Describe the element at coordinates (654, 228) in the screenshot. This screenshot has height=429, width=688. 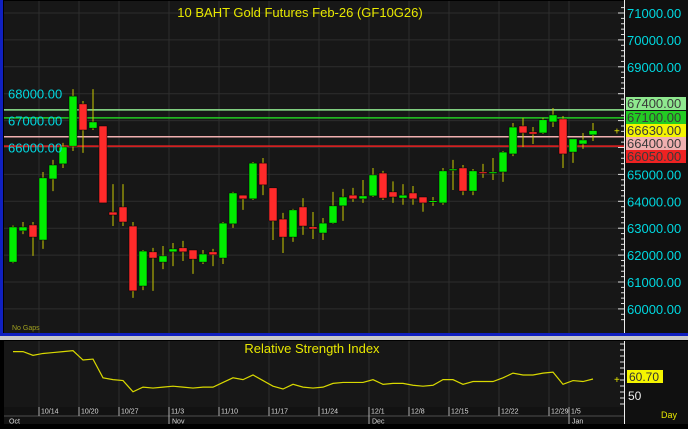
I see `price-tick-label: 63000.00` at that location.